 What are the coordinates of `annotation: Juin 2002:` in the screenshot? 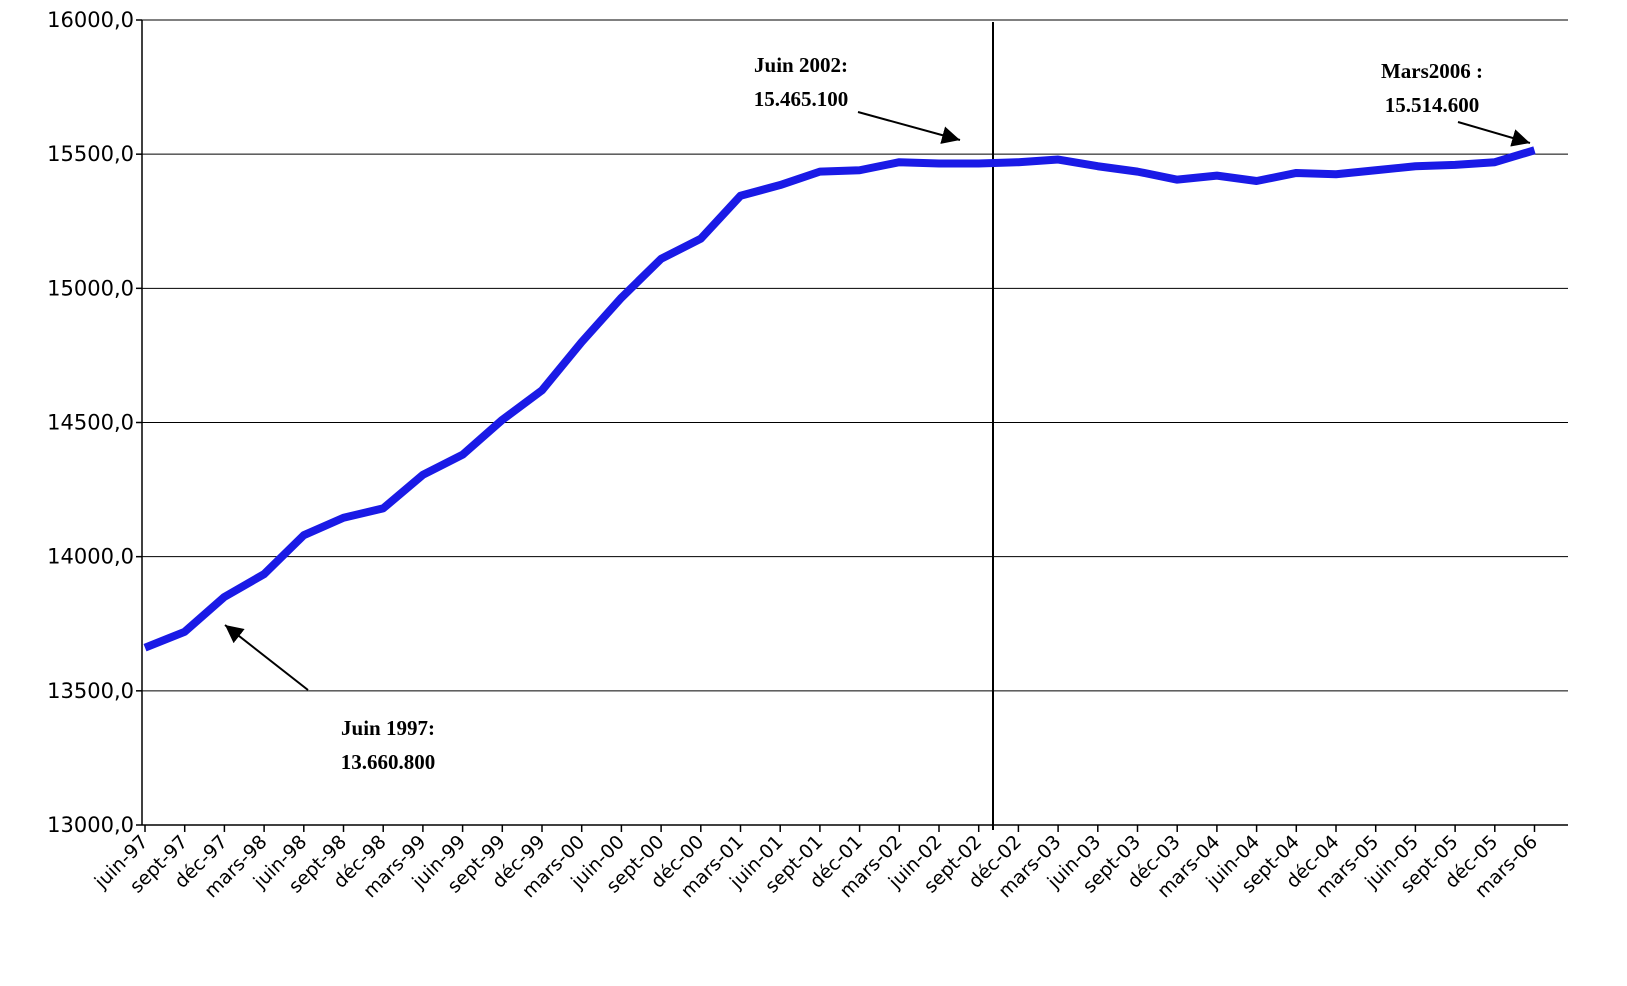 It's located at (801, 65).